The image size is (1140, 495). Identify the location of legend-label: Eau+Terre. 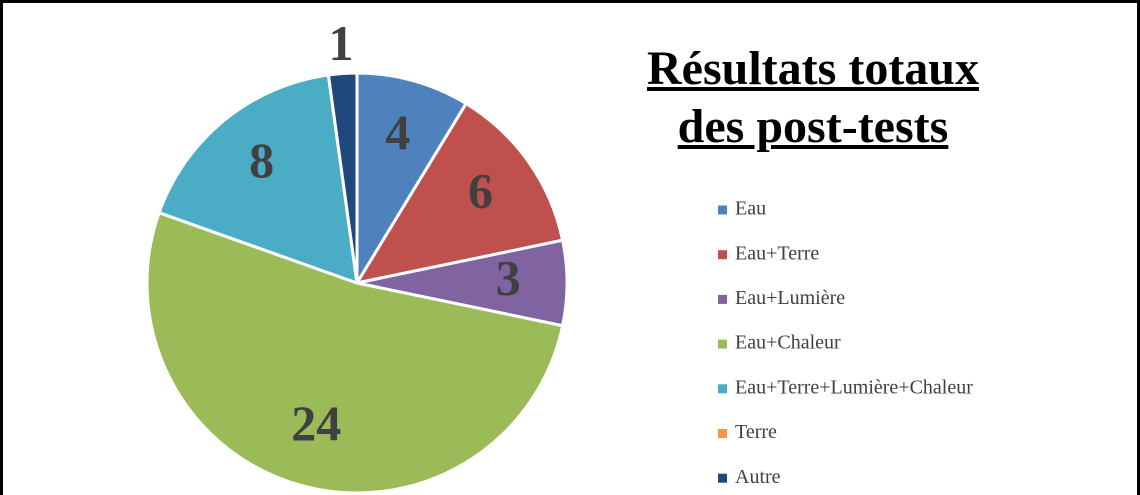
(777, 253).